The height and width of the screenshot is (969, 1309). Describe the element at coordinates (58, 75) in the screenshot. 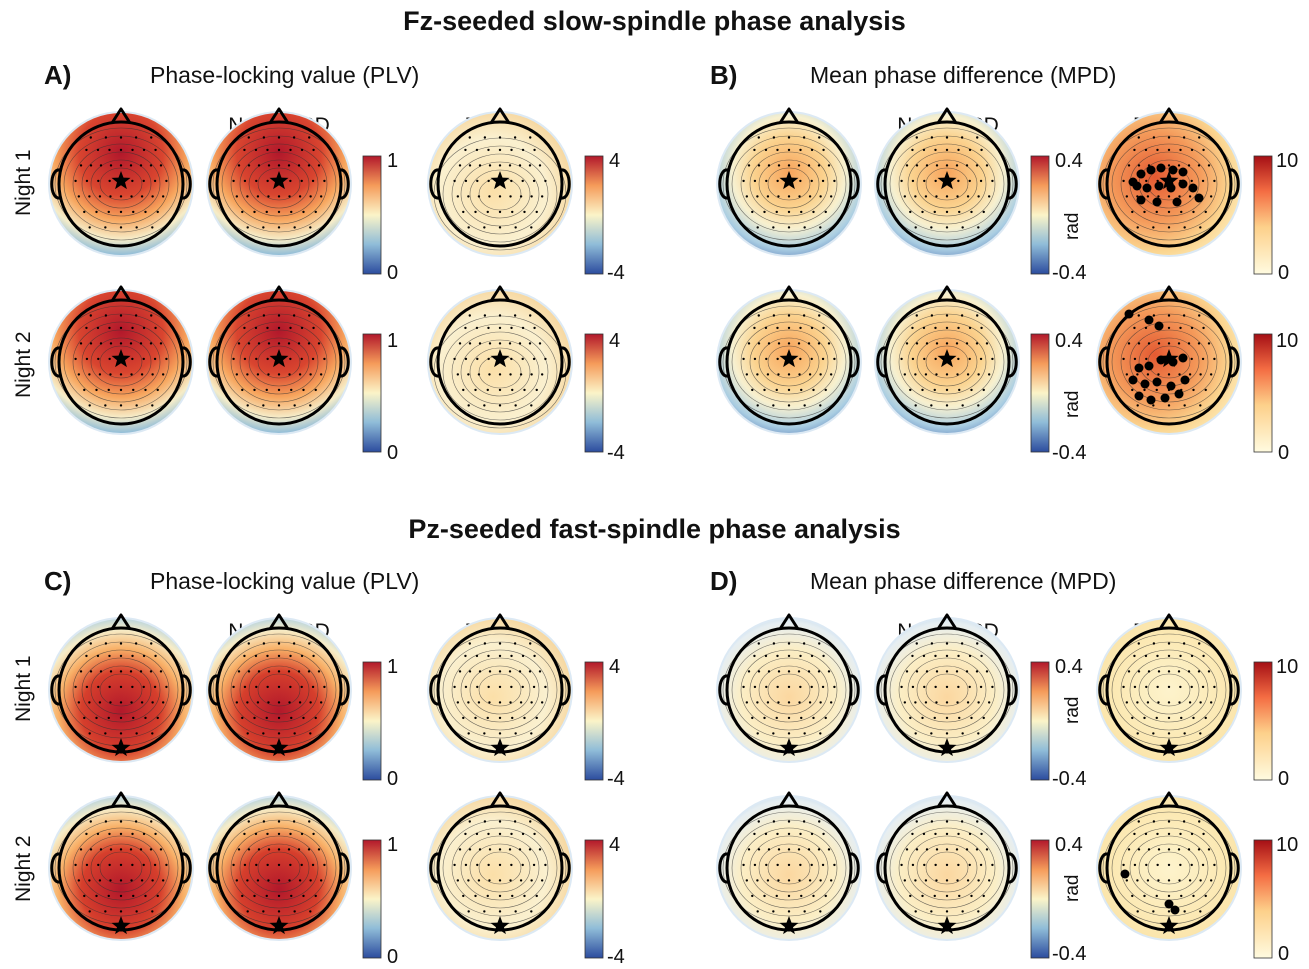

I see `panel-a-letter: A)` at that location.